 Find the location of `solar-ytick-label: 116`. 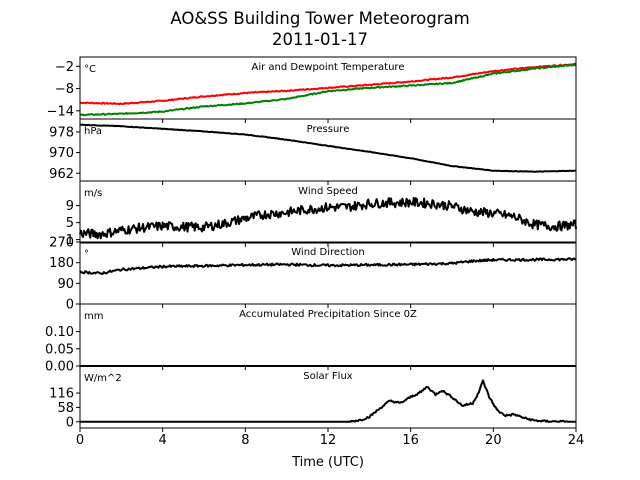

solar-ytick-label: 116 is located at coordinates (61, 394).